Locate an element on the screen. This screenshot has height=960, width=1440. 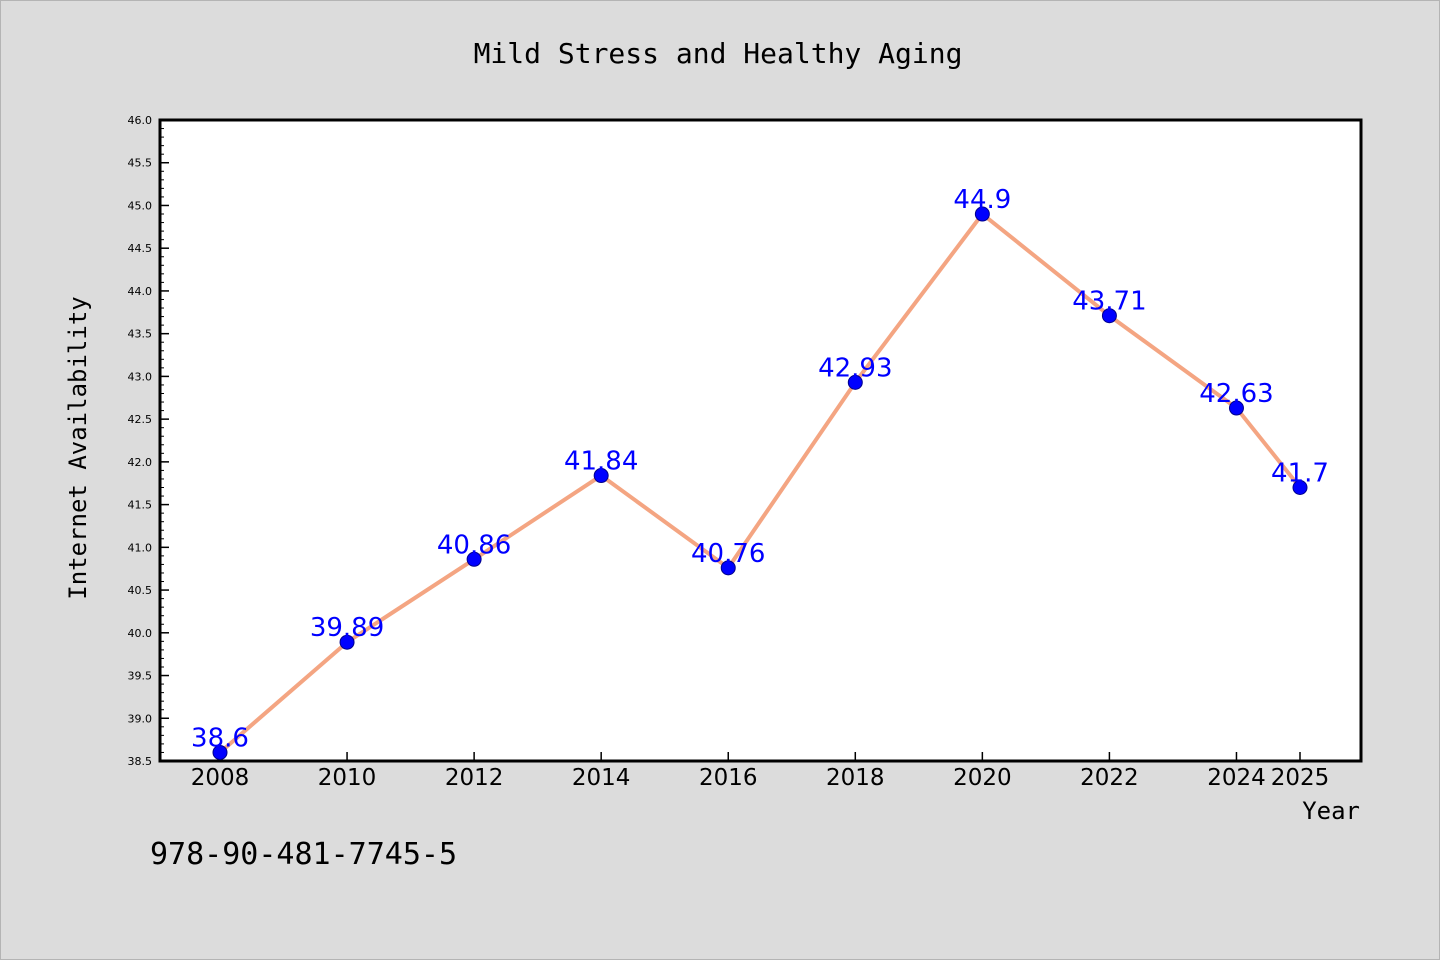
y-tick-label: 43.5 is located at coordinates (140, 334).